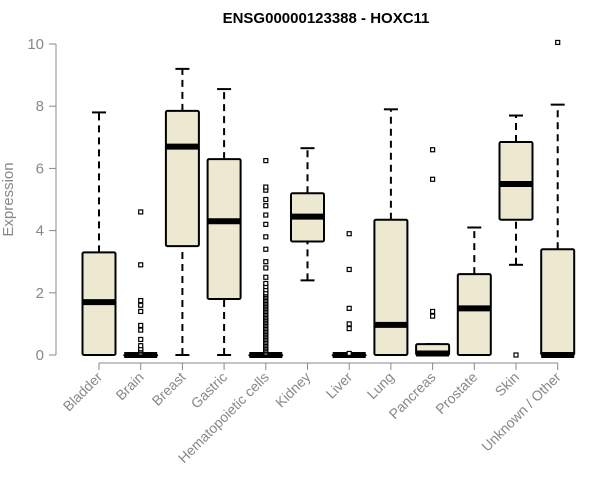 Image resolution: width=600 pixels, height=500 pixels. What do you see at coordinates (40, 106) in the screenshot?
I see `y-tick-label: 8` at bounding box center [40, 106].